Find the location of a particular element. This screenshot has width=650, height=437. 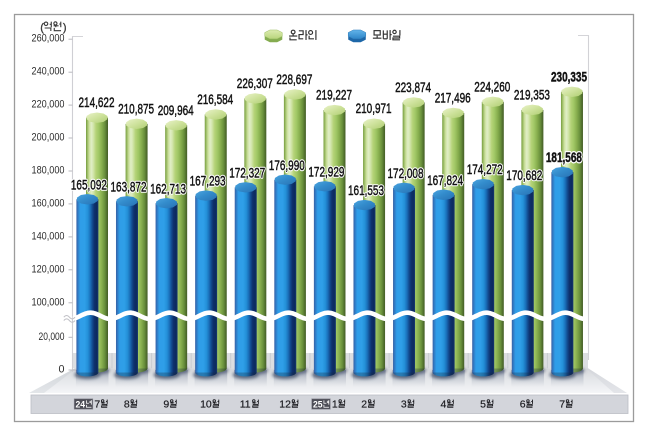

svg-text: 224,260 is located at coordinates (492, 86).